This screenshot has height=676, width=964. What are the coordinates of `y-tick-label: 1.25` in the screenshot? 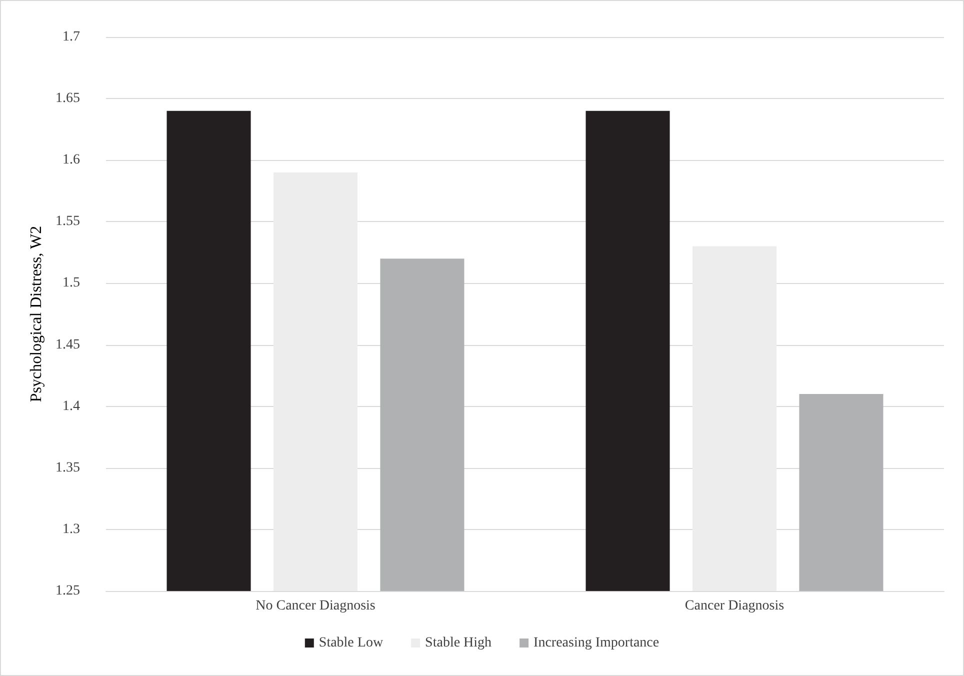 It's located at (68, 591).